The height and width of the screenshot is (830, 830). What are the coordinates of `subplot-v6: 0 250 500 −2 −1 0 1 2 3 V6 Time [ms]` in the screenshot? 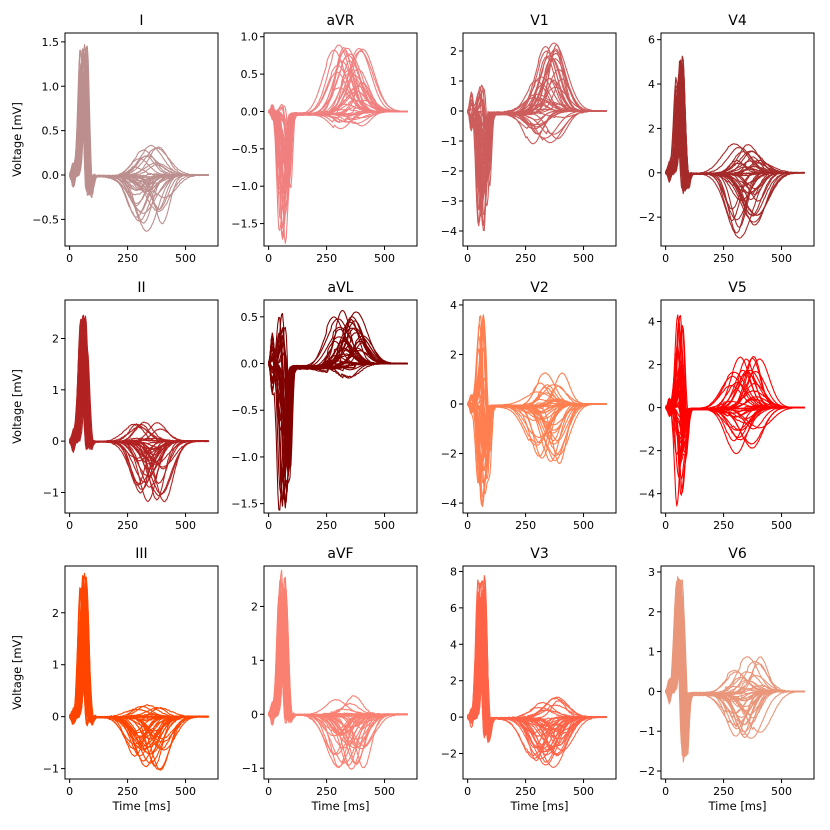 It's located at (727, 679).